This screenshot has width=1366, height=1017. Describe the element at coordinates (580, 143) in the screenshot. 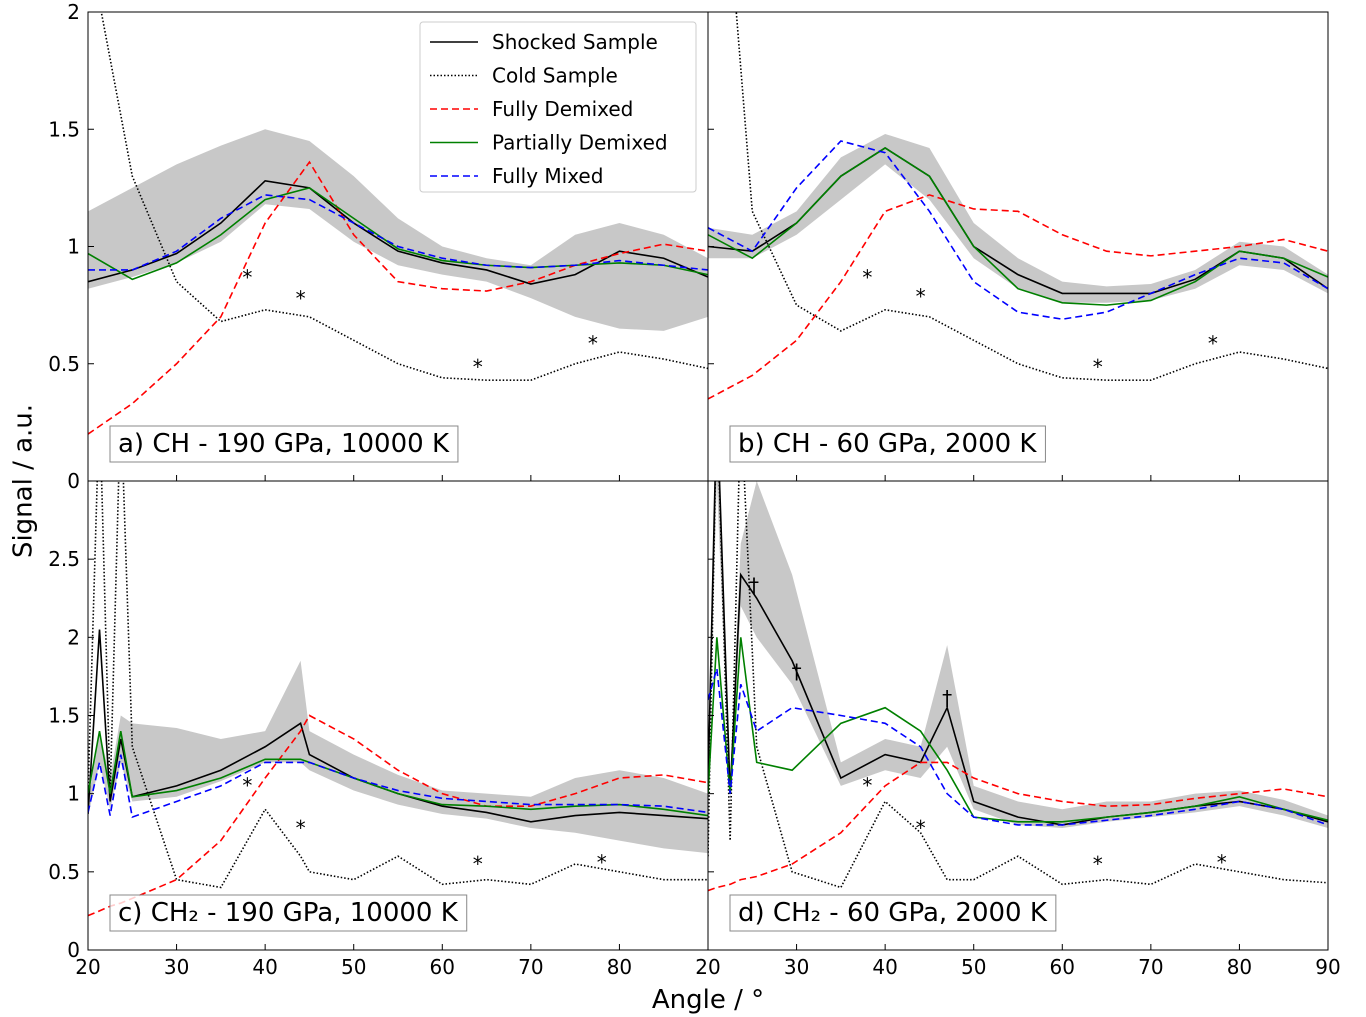

I see `legend-label: Partially Demixed` at that location.